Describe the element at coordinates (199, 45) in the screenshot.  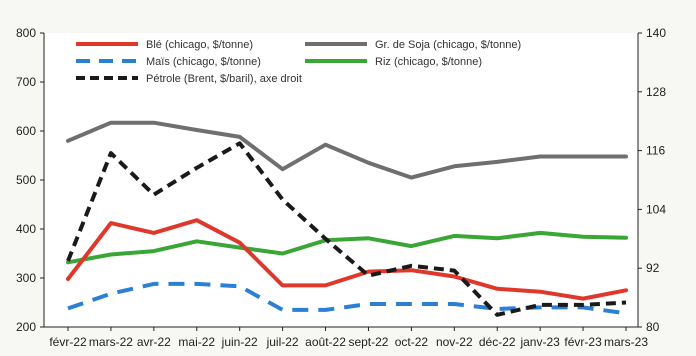
I see `legend-label-0: Blé (chicago, $/tonne)` at that location.